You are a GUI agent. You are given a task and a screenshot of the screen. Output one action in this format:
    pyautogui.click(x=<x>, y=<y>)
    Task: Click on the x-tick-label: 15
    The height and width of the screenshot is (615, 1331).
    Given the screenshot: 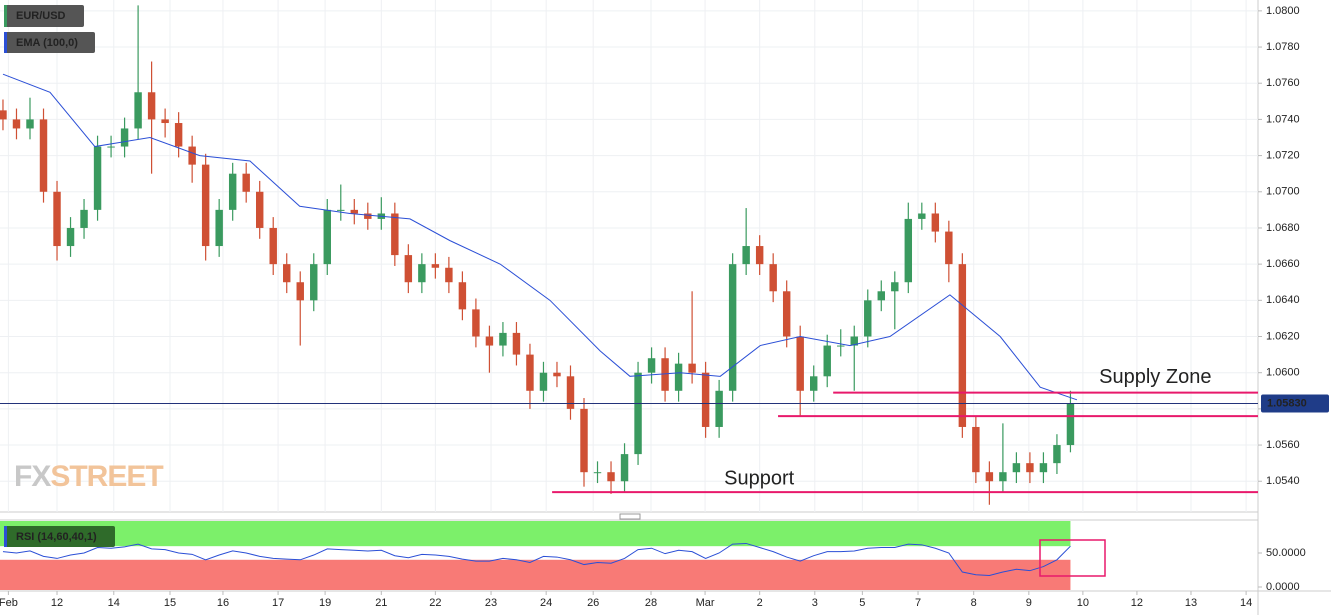 What is the action you would take?
    pyautogui.click(x=170, y=603)
    